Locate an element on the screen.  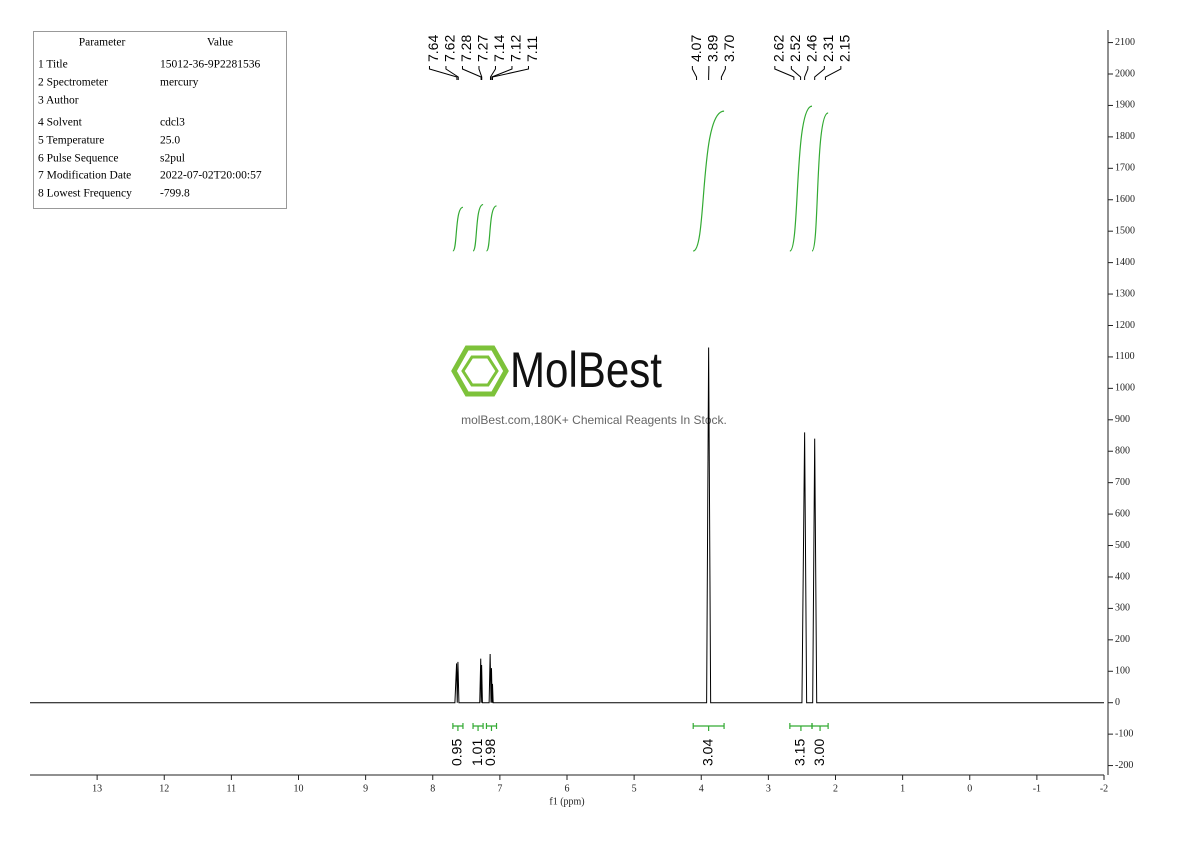
table-cell: 7 Modification Date is located at coordinates (84, 176).